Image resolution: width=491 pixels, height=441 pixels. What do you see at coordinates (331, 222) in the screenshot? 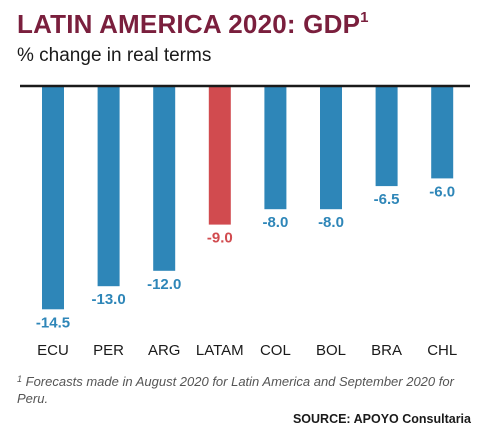
I see `value-label-bol: -8.0` at bounding box center [331, 222].